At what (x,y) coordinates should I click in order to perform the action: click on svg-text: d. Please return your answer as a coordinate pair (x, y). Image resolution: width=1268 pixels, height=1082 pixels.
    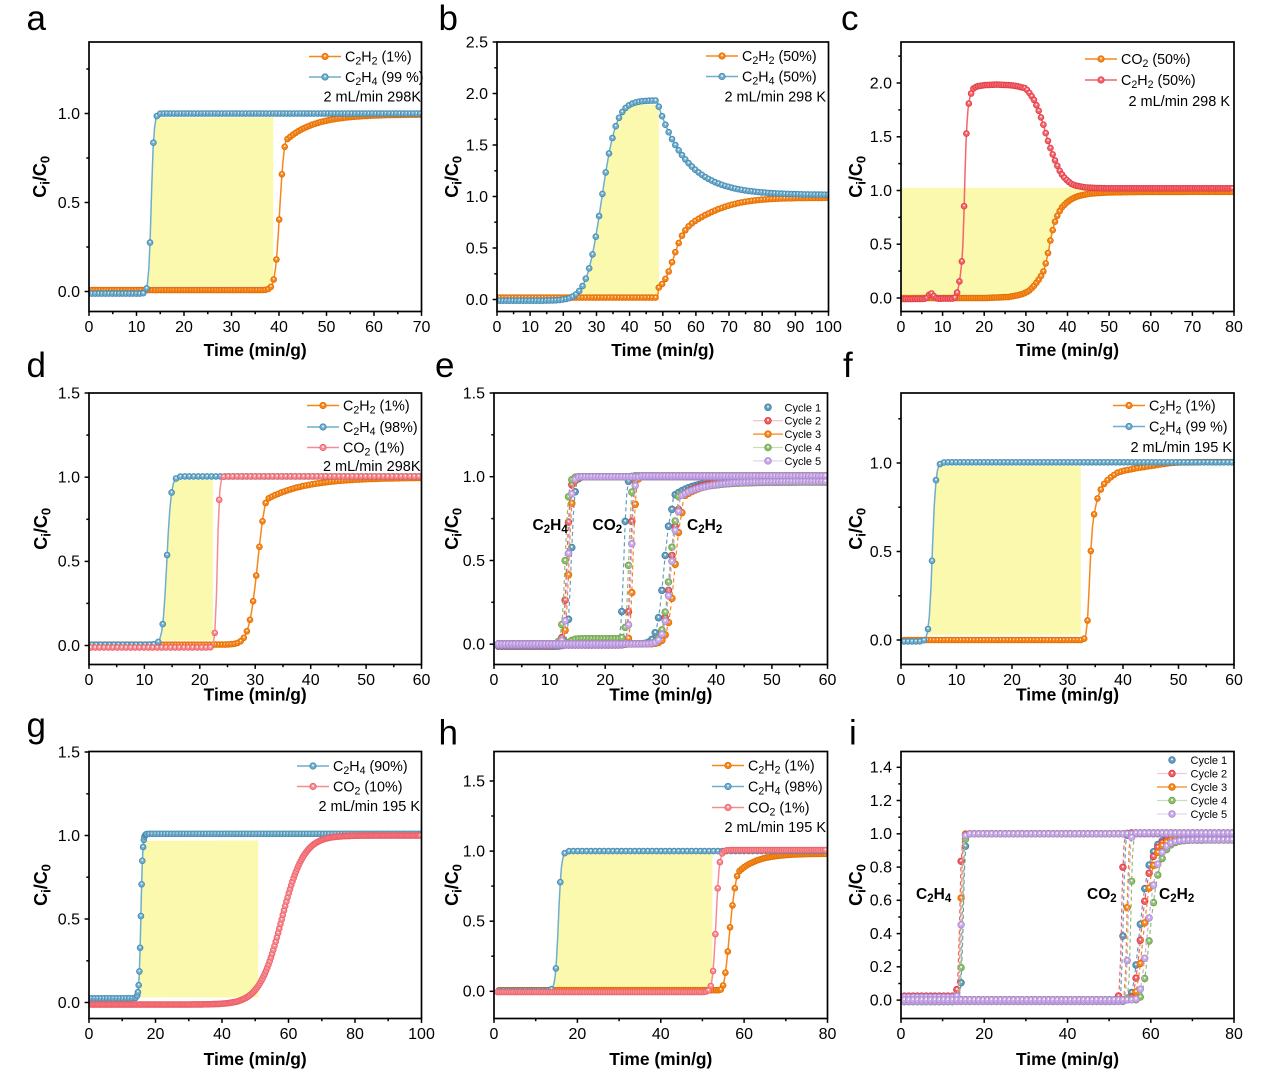
    Looking at the image, I should click on (36, 365).